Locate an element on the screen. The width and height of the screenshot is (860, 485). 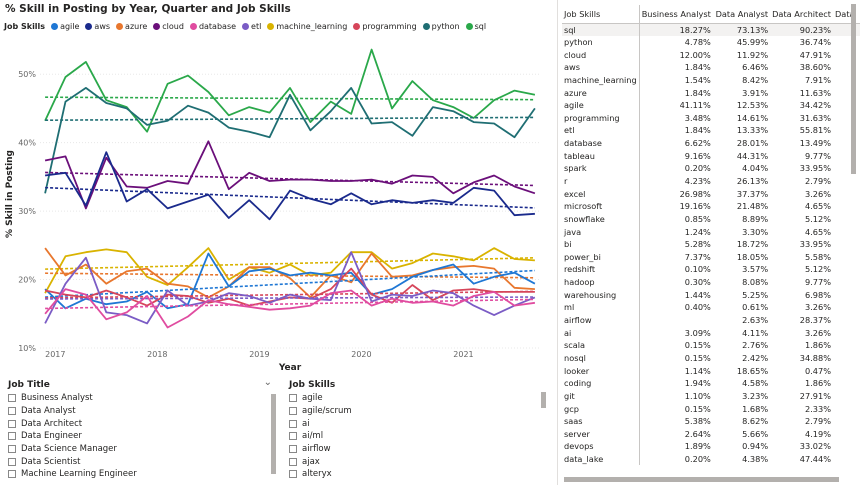
legend-item-azure: azure is located at coordinates (131, 26).